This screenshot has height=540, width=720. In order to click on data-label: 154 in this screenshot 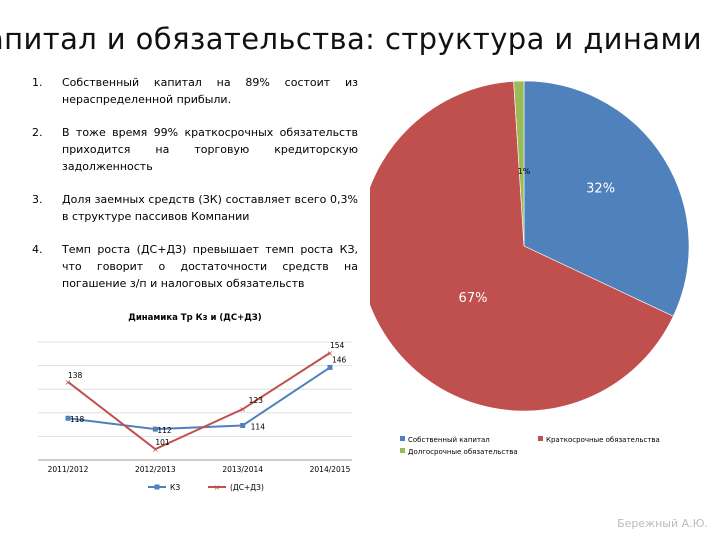, I will do `click(337, 345)`.